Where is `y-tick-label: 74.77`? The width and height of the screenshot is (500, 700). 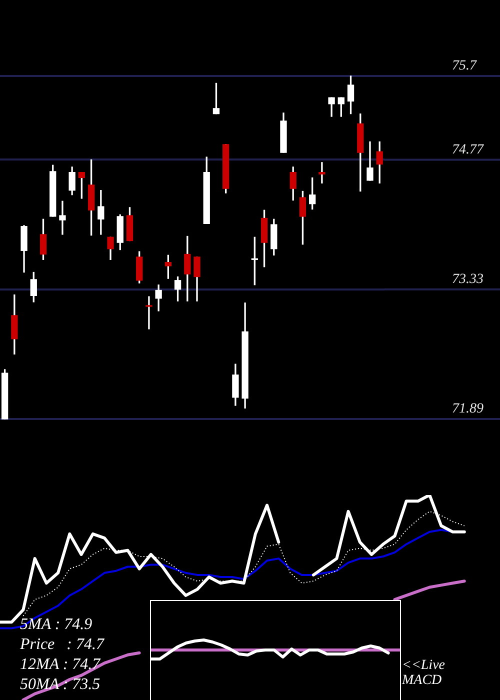
y-tick-label: 74.77 is located at coordinates (468, 150).